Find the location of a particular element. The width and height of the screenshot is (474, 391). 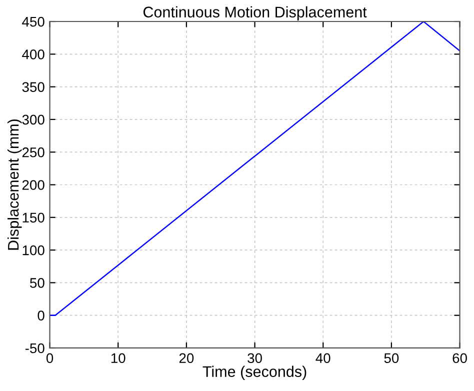

y-tick-label: 100 is located at coordinates (33, 250).